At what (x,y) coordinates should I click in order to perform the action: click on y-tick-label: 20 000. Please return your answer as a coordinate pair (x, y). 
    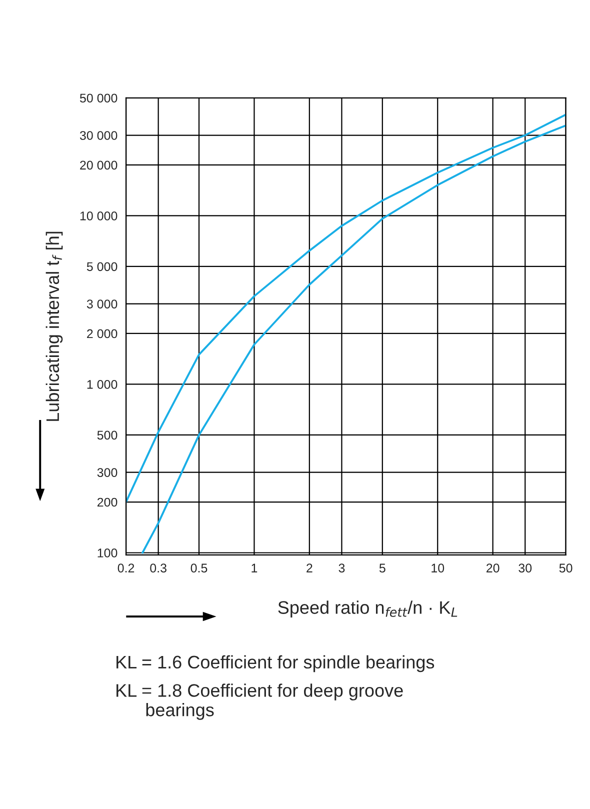
    Looking at the image, I should click on (99, 165).